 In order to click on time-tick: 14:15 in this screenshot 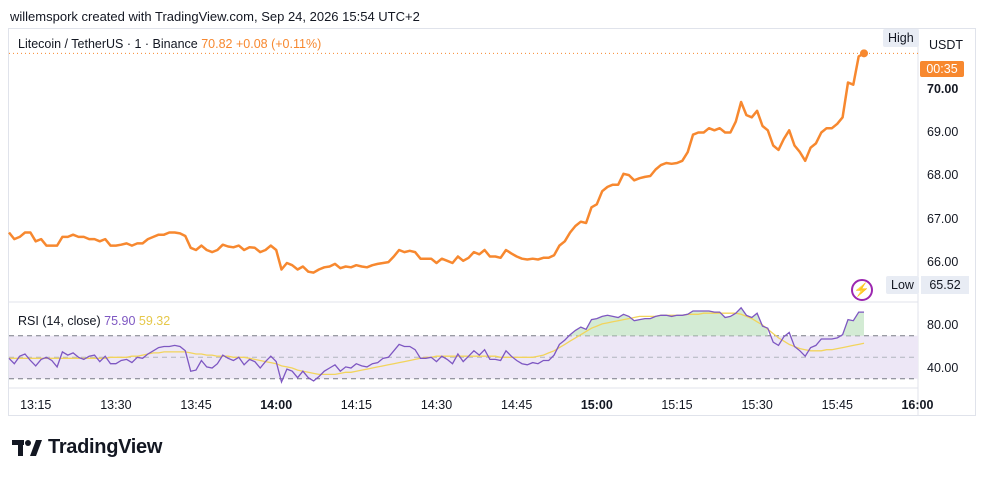, I will do `click(356, 405)`.